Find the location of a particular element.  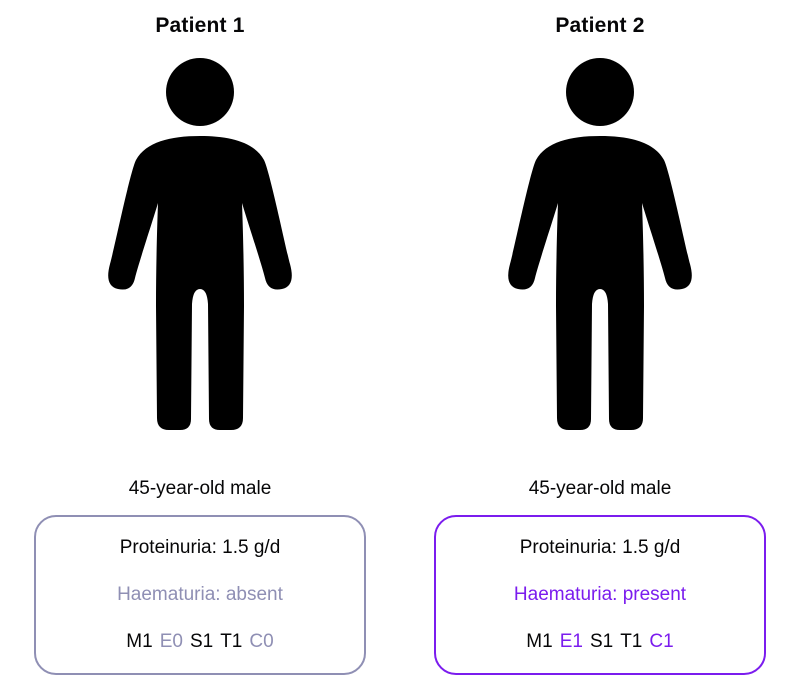

patient-1-proteinuria-line: Proteinuria: 1.5 g/d is located at coordinates (200, 547).